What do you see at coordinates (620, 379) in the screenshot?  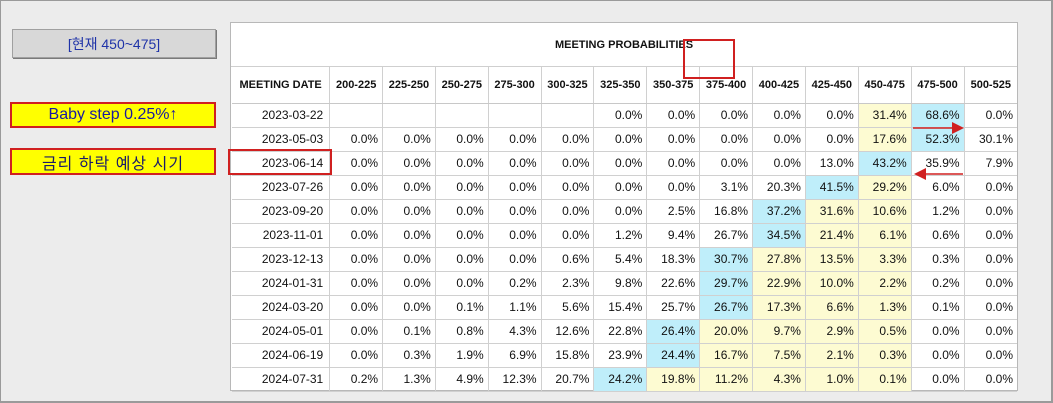 I see `probability-cell: 24.2%` at bounding box center [620, 379].